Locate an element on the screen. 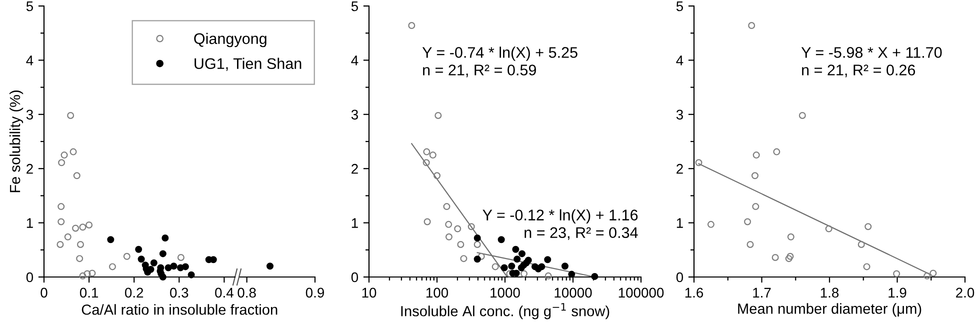 The height and width of the screenshot is (326, 976). x-axis-title: Mean number diameter (μm) is located at coordinates (830, 310).